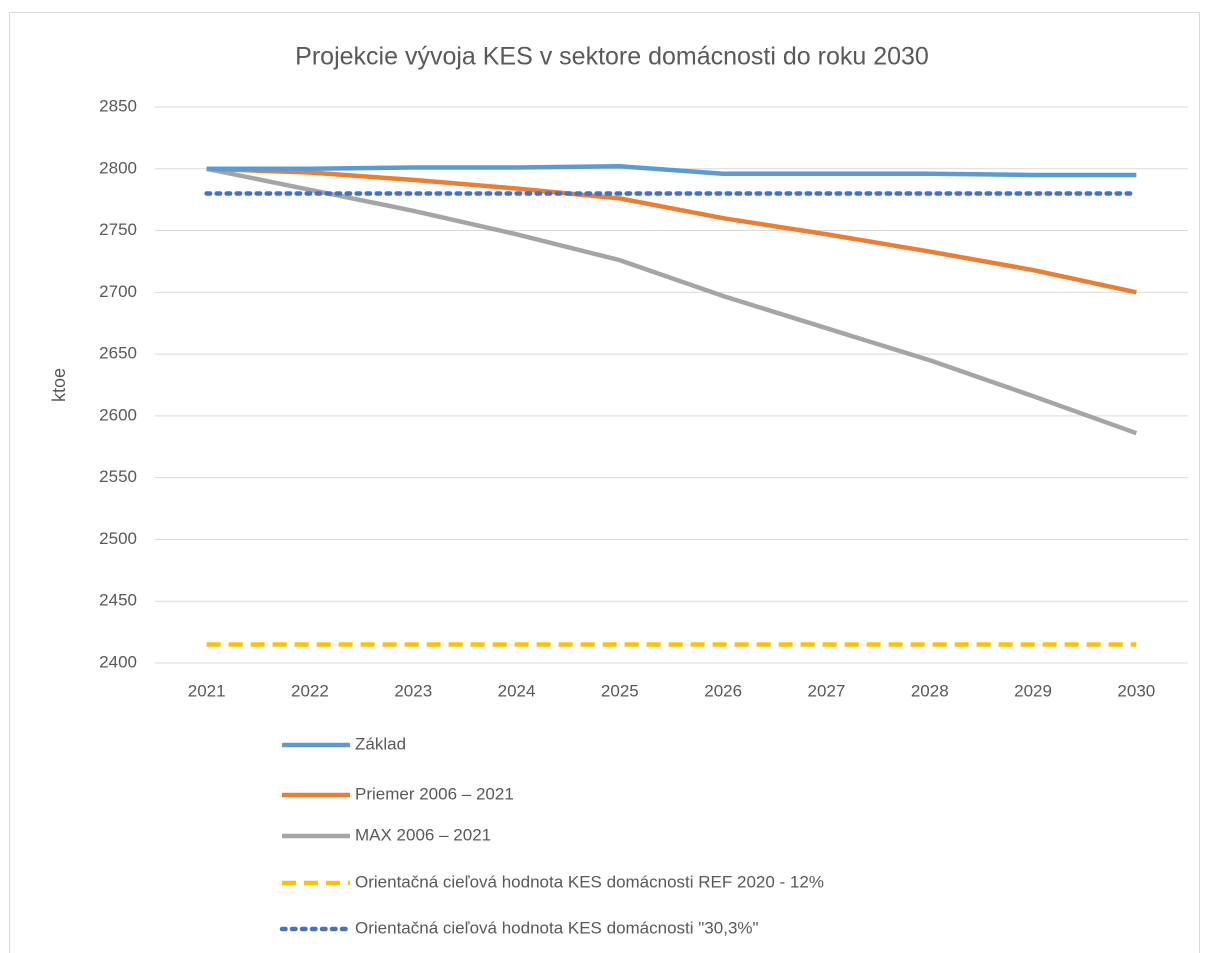 This screenshot has height=953, width=1206. Describe the element at coordinates (118, 414) in the screenshot. I see `y-tick-label: 2600` at that location.